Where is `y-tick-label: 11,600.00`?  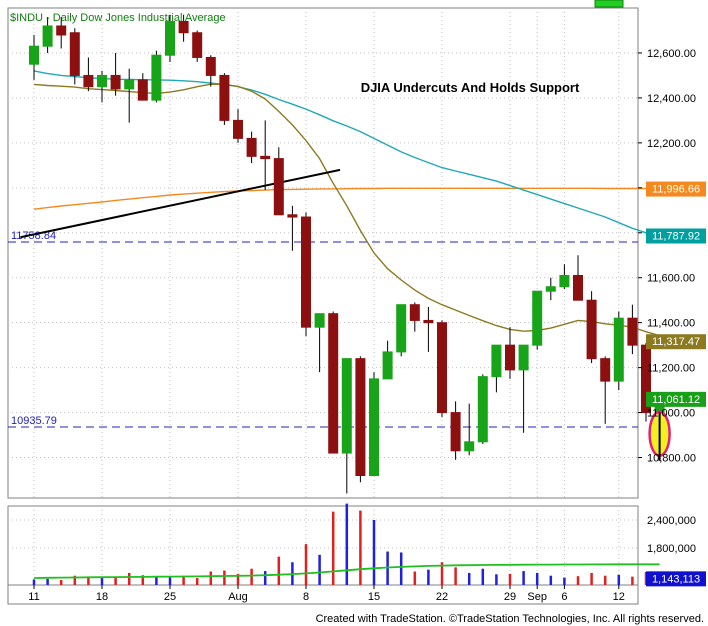
y-tick-label: 11,600.00 is located at coordinates (671, 279).